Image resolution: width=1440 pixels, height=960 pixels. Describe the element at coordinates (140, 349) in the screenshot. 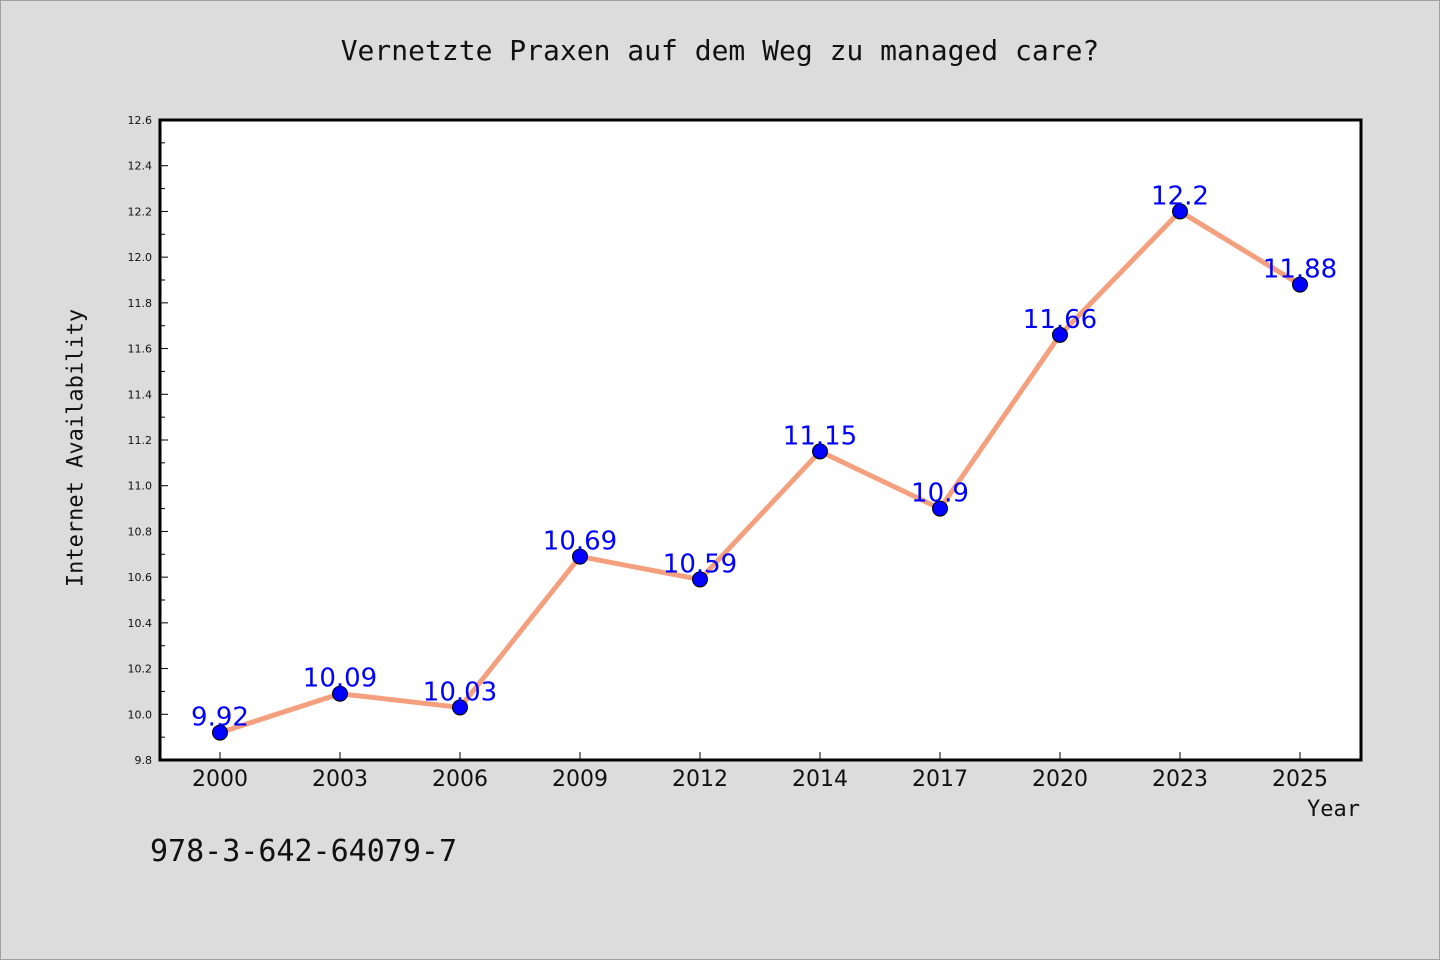

I see `y-tick-label: 11.6` at that location.